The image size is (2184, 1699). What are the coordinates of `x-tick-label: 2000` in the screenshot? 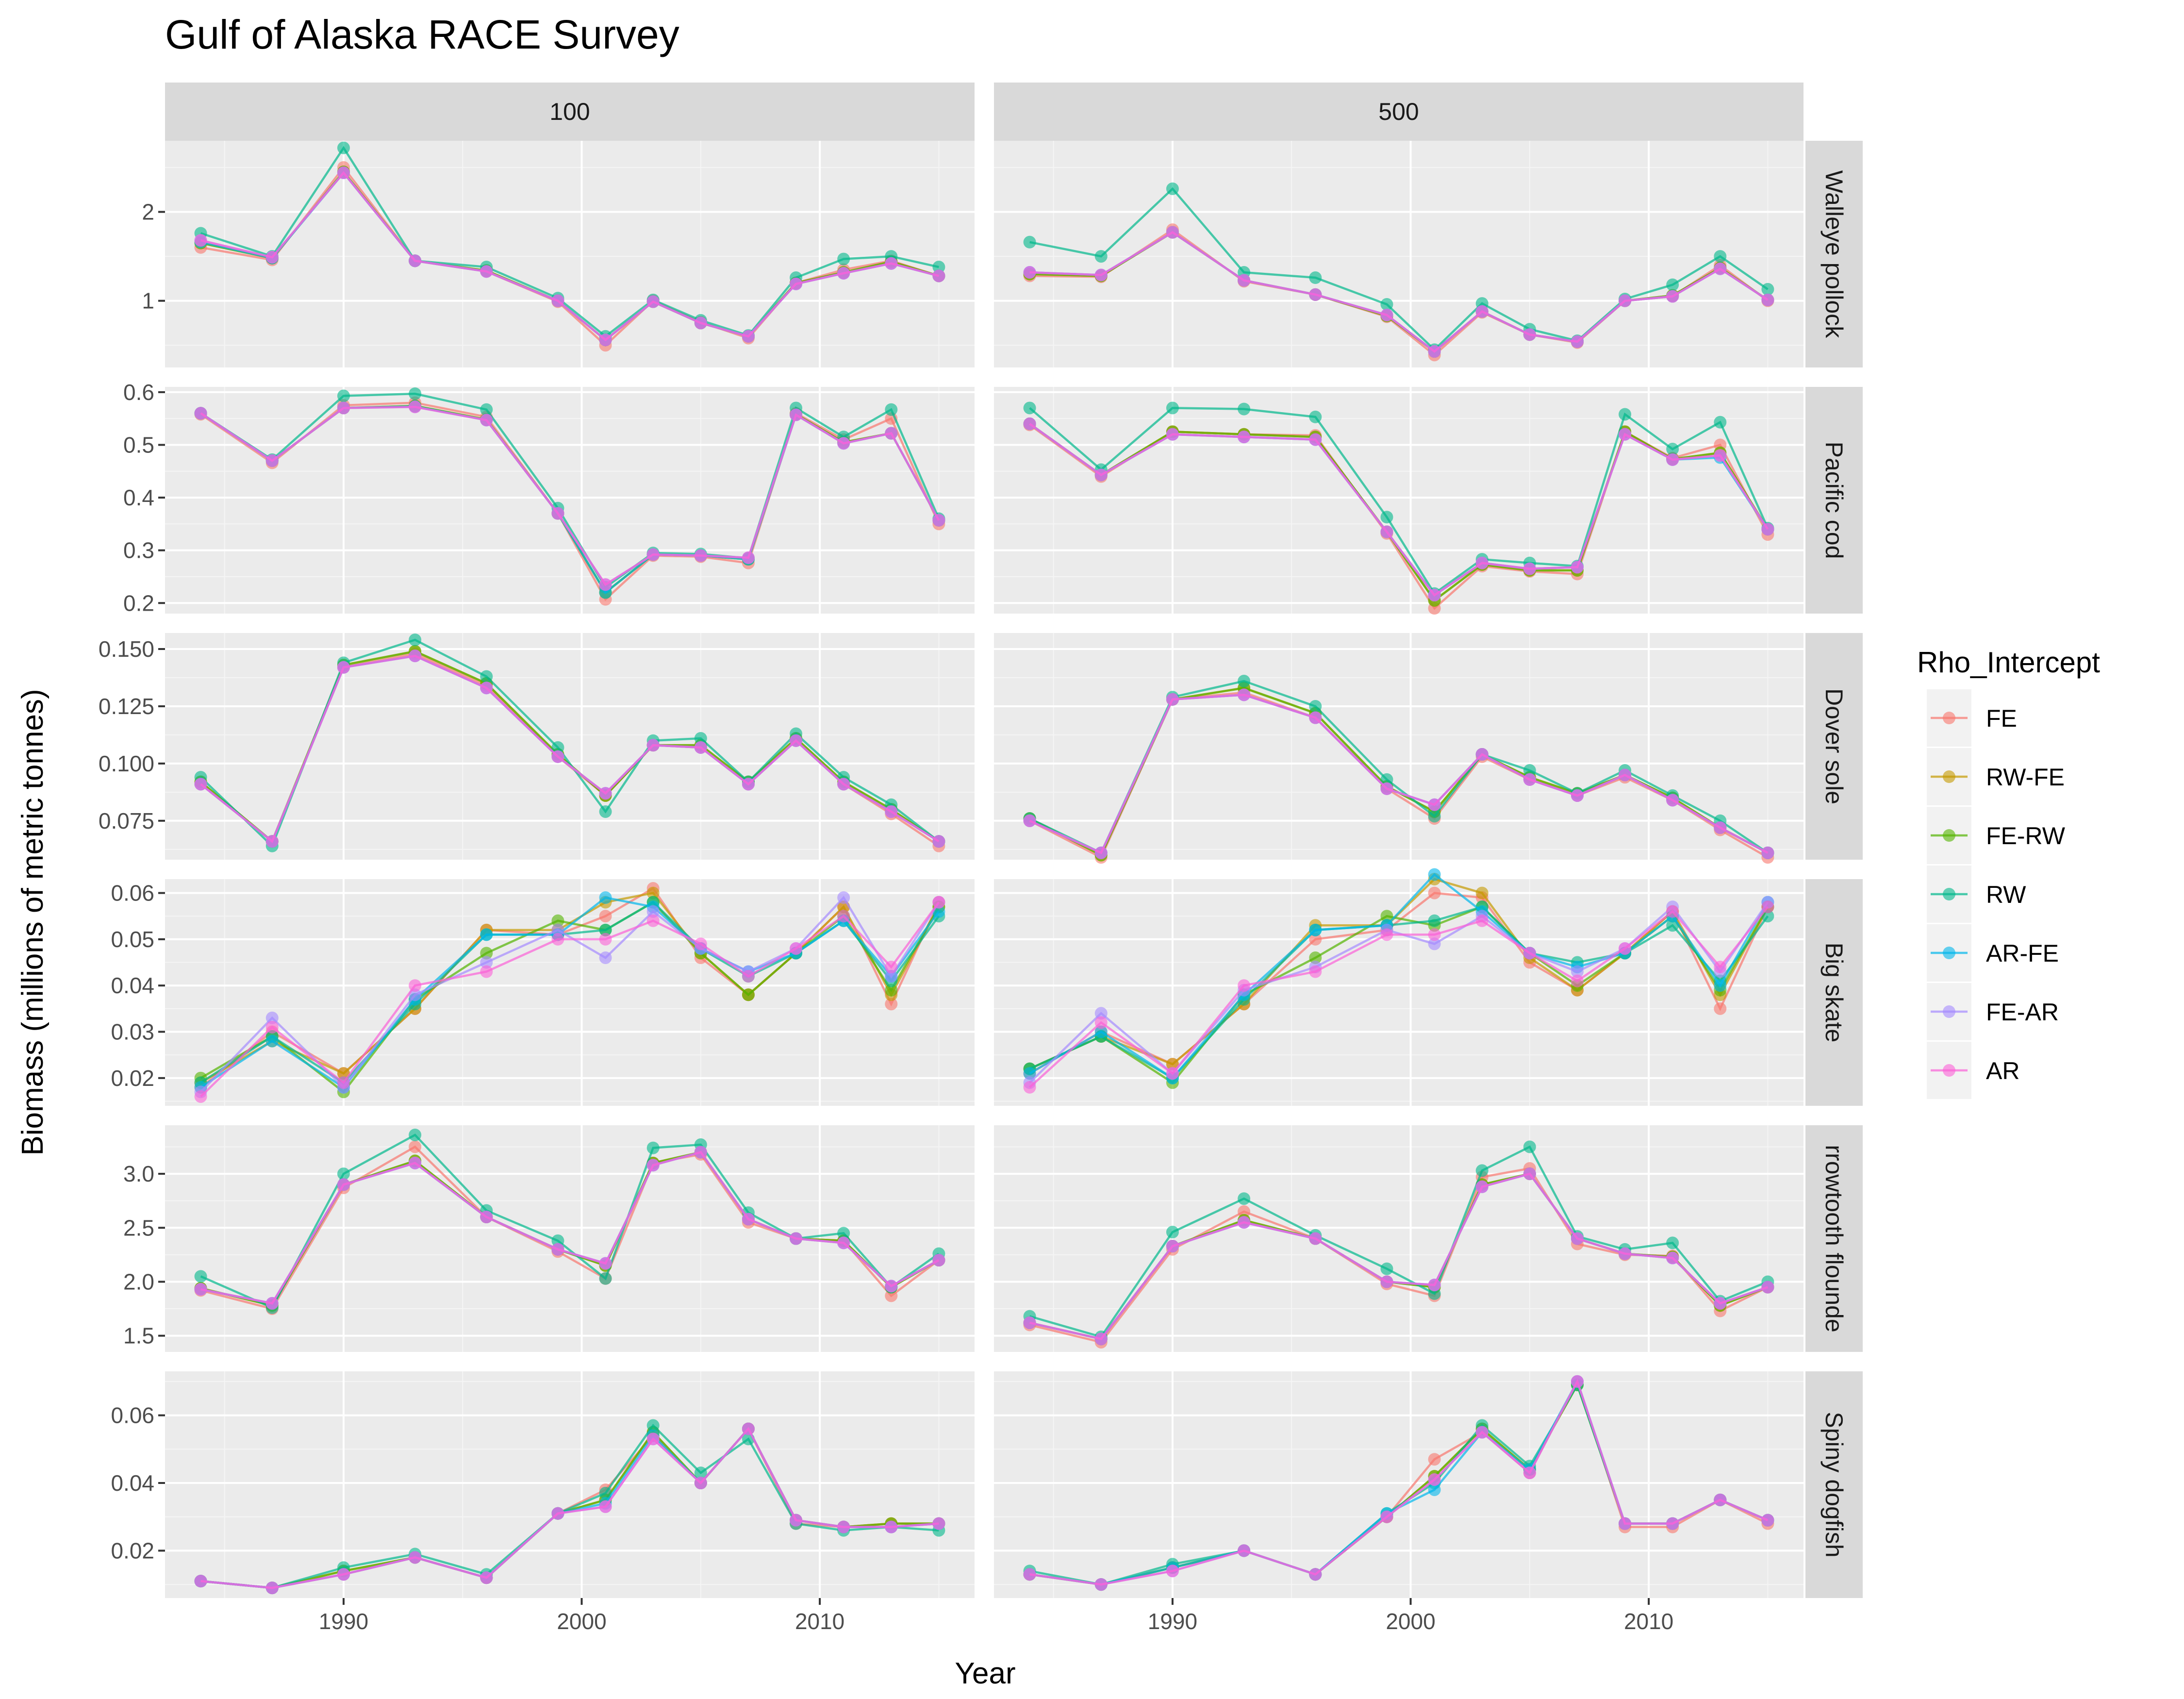 It's located at (581, 1621).